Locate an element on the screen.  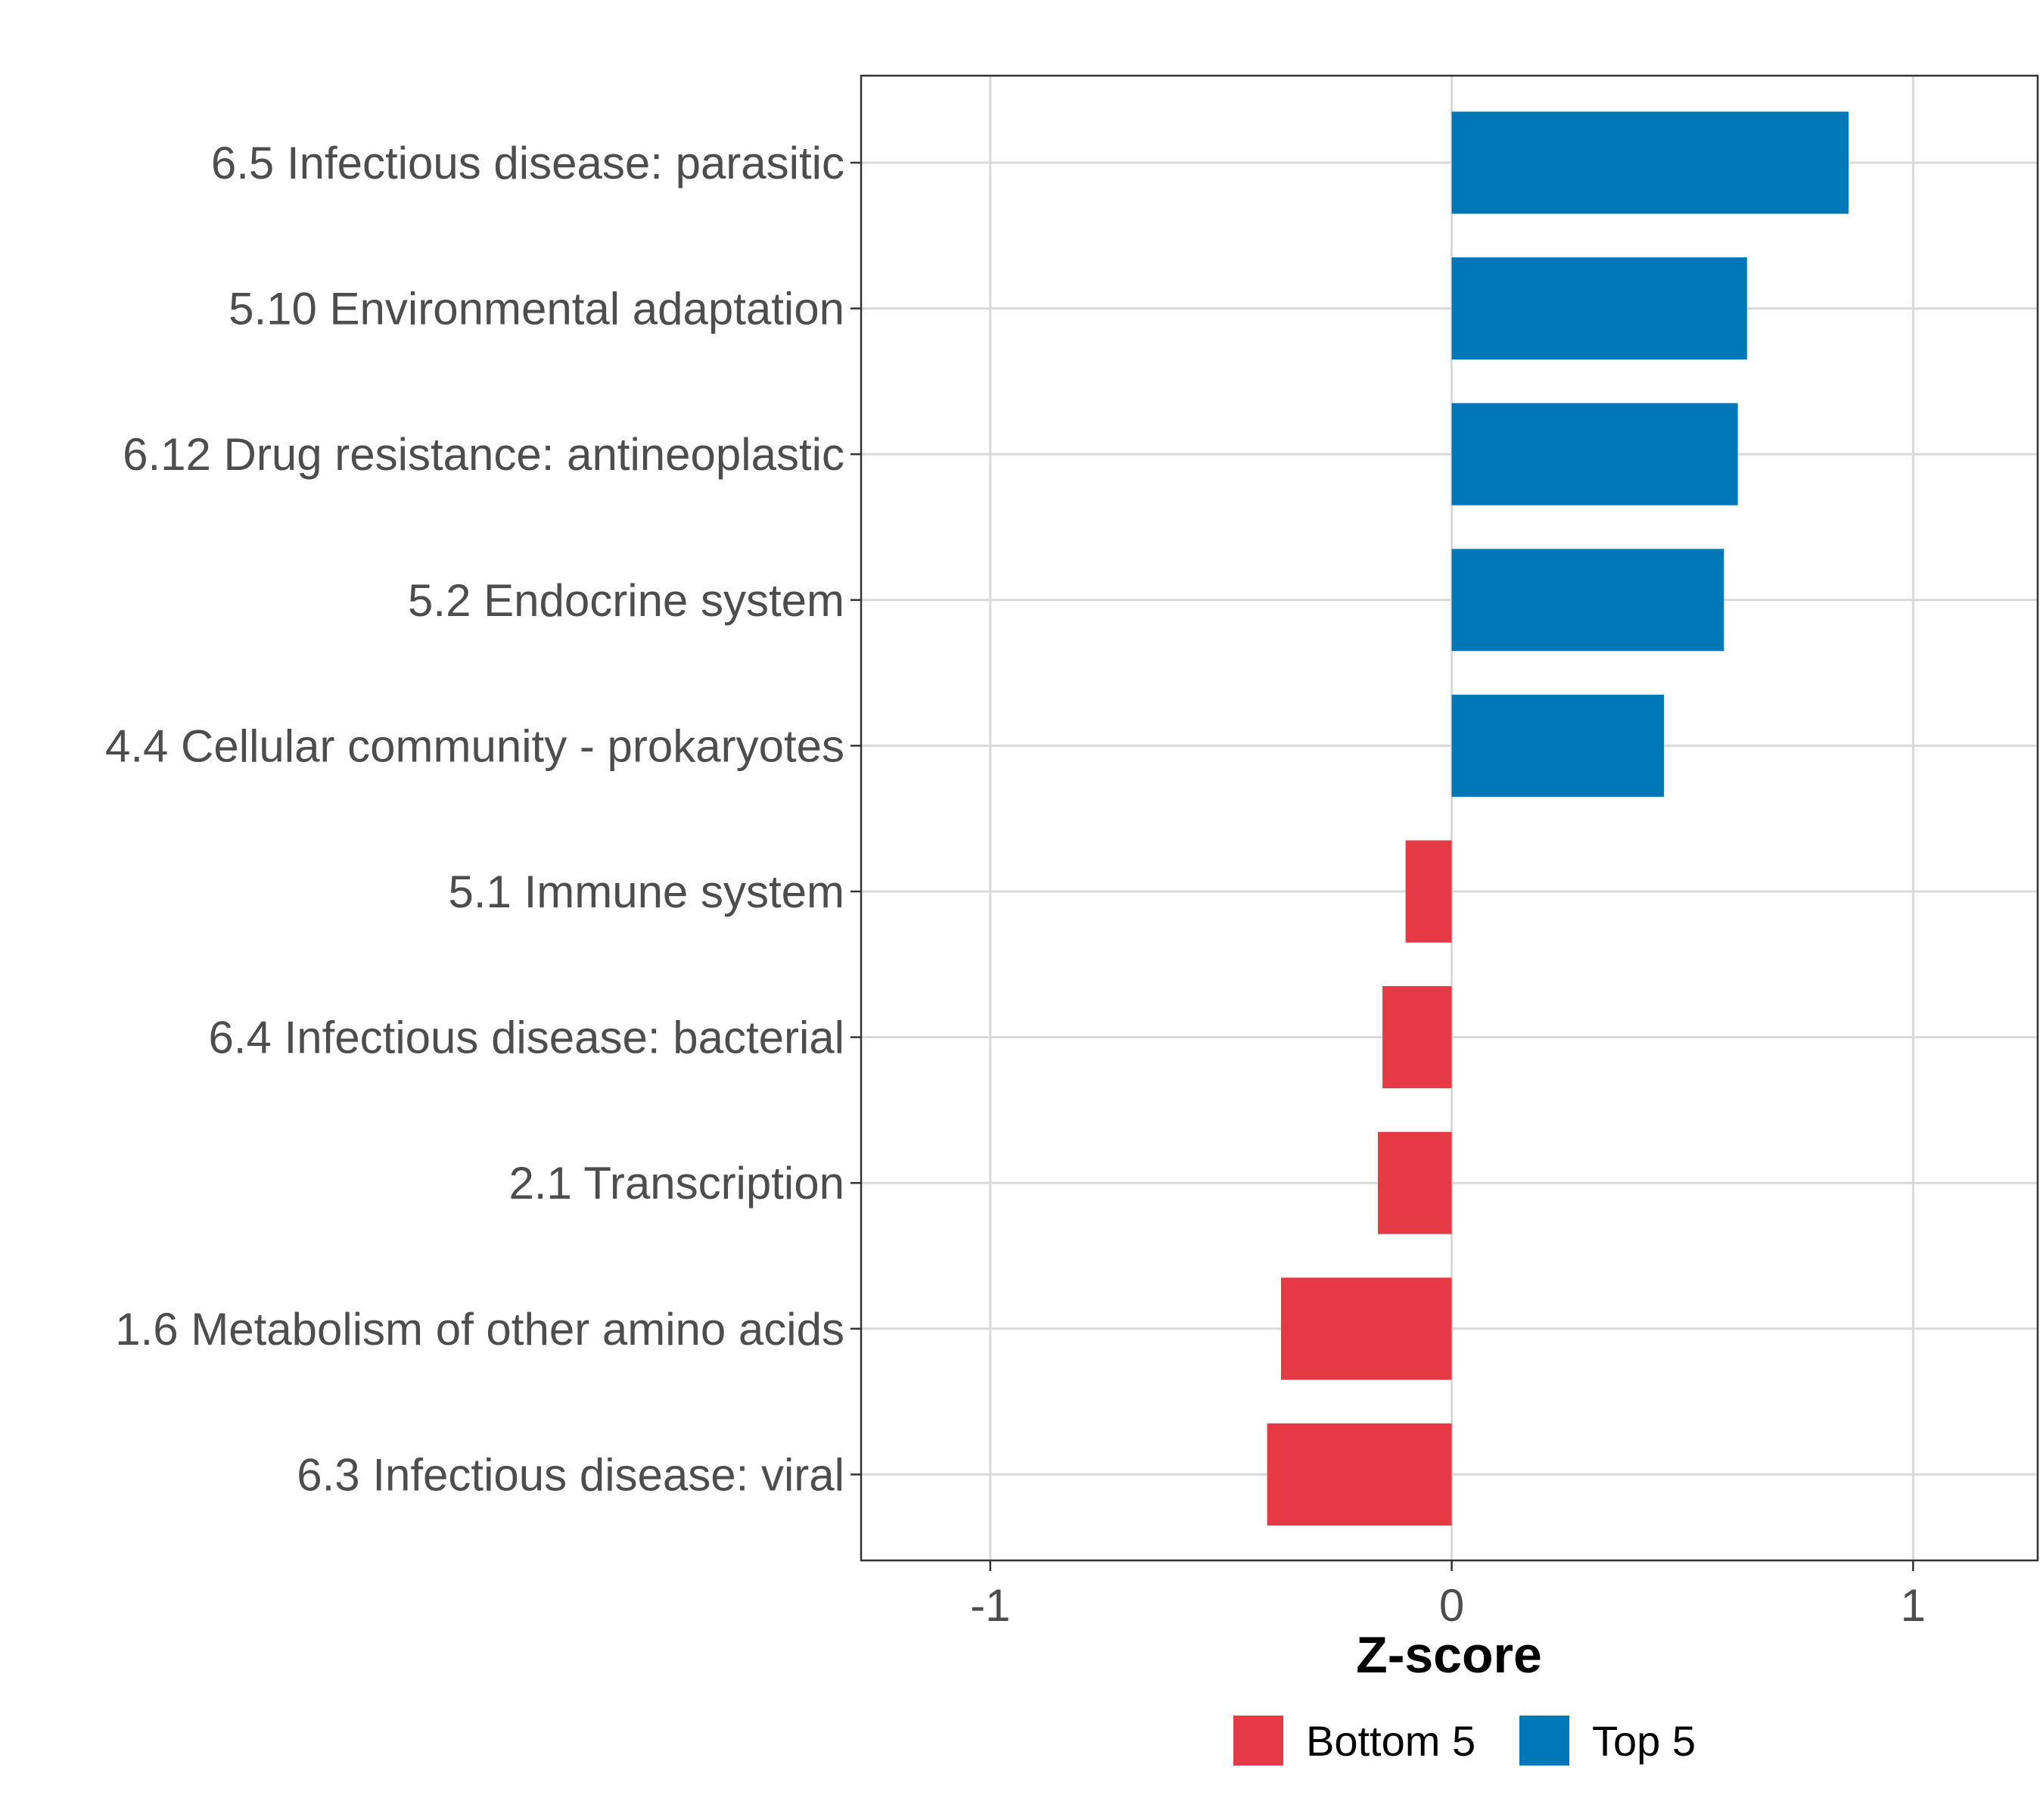
y-tick-label: 6.4 Infectious disease: bacterial is located at coordinates (527, 1038).